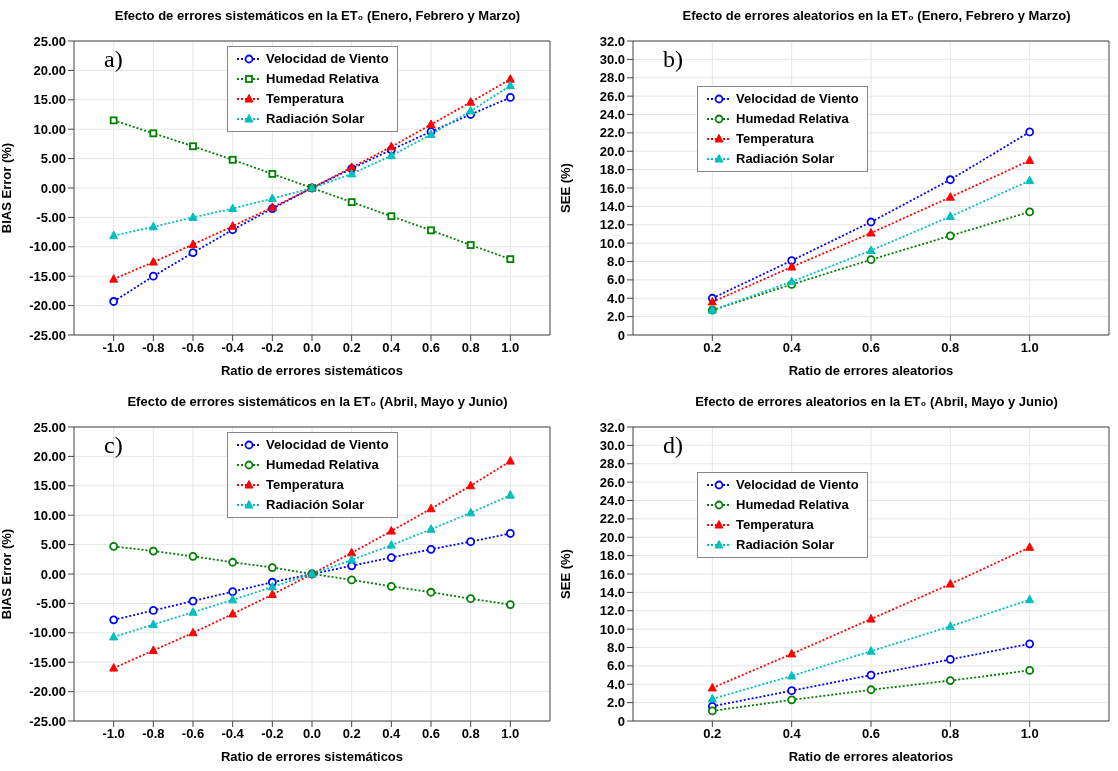  I want to click on x-axis-title: Ratio de errores aleatorios, so click(871, 756).